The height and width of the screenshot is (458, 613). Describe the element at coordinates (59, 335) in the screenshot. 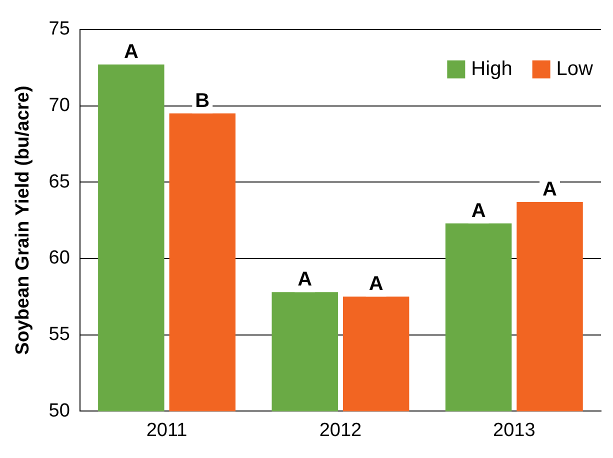

I see `y-tick-label: 55` at that location.